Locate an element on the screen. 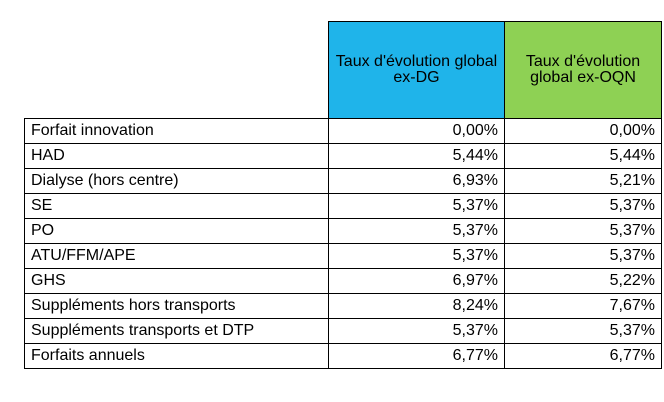 The width and height of the screenshot is (664, 402). table-row: SE 5,37% 5,37% is located at coordinates (343, 205).